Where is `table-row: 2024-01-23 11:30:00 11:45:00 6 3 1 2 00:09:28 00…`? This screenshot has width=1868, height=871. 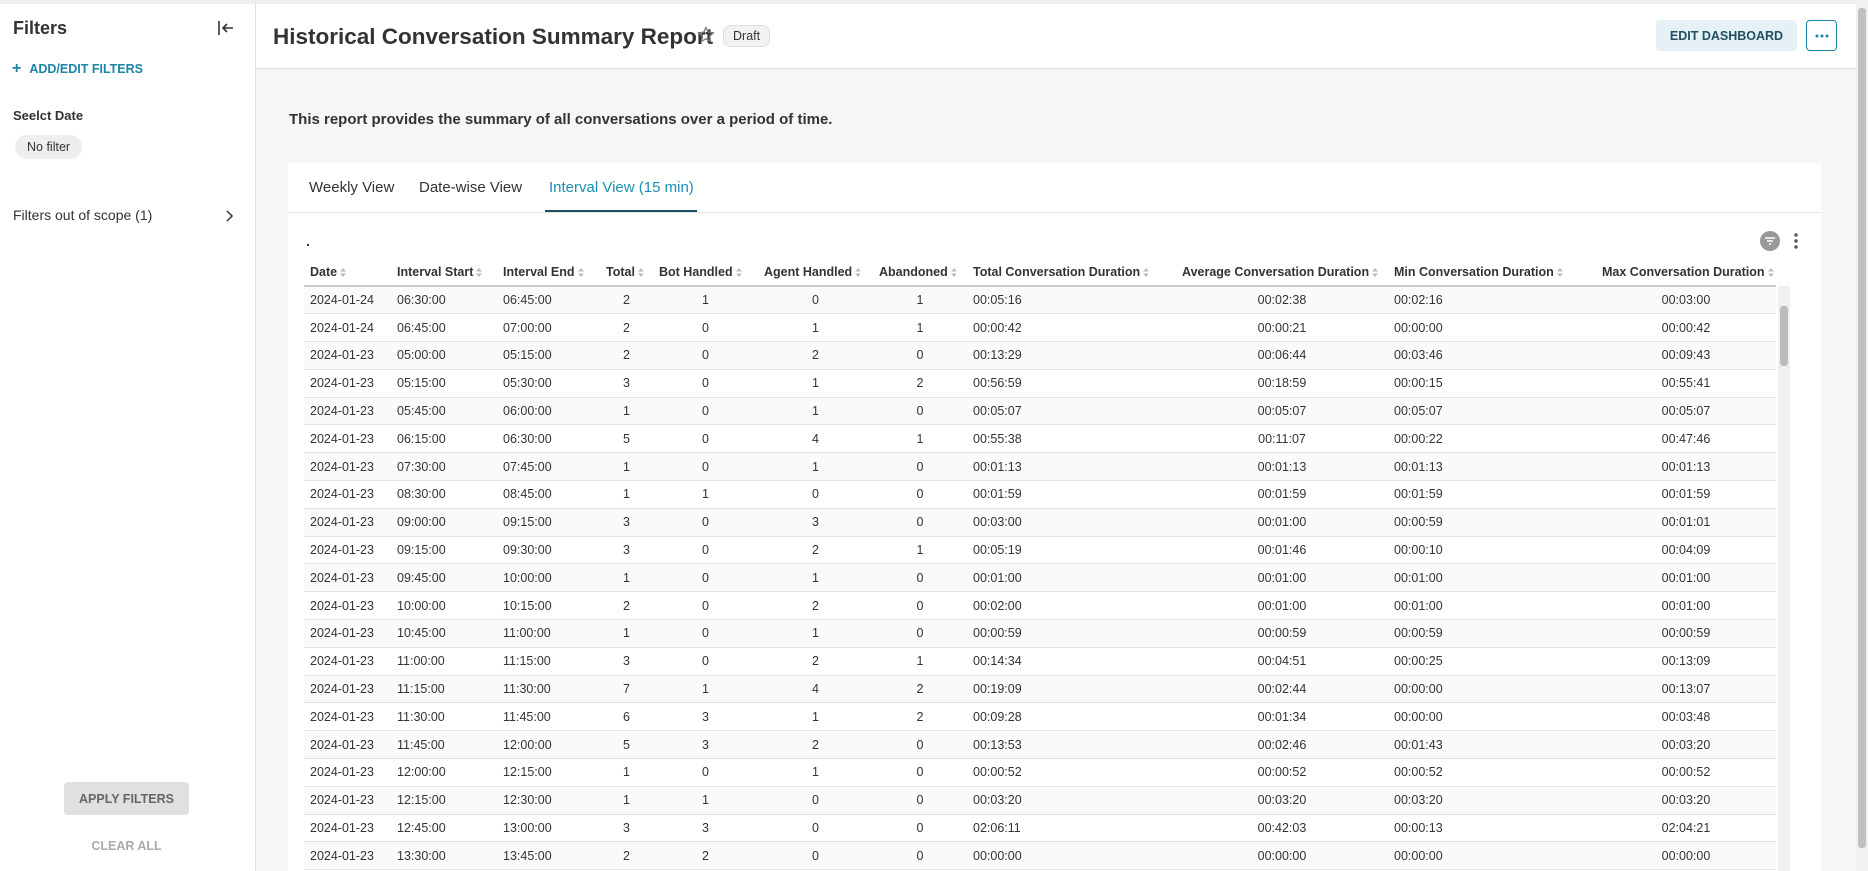
table-row: 2024-01-23 11:30:00 11:45:00 6 3 1 2 00:09:28 00… is located at coordinates (1040, 717).